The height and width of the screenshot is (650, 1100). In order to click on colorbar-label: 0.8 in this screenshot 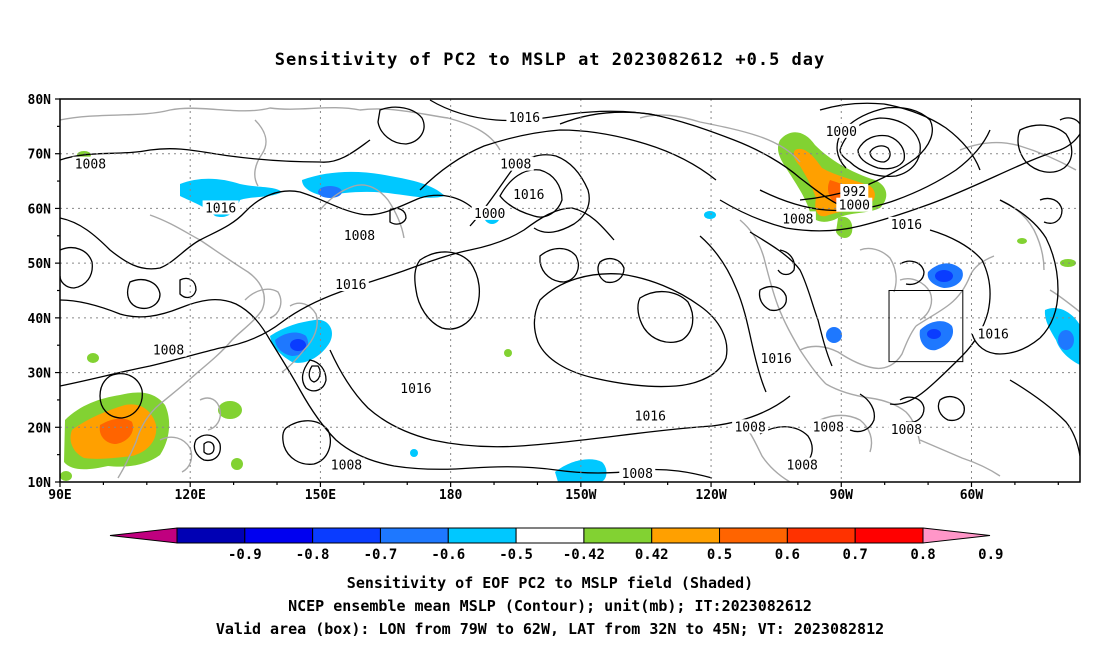, I will do `click(922, 555)`.